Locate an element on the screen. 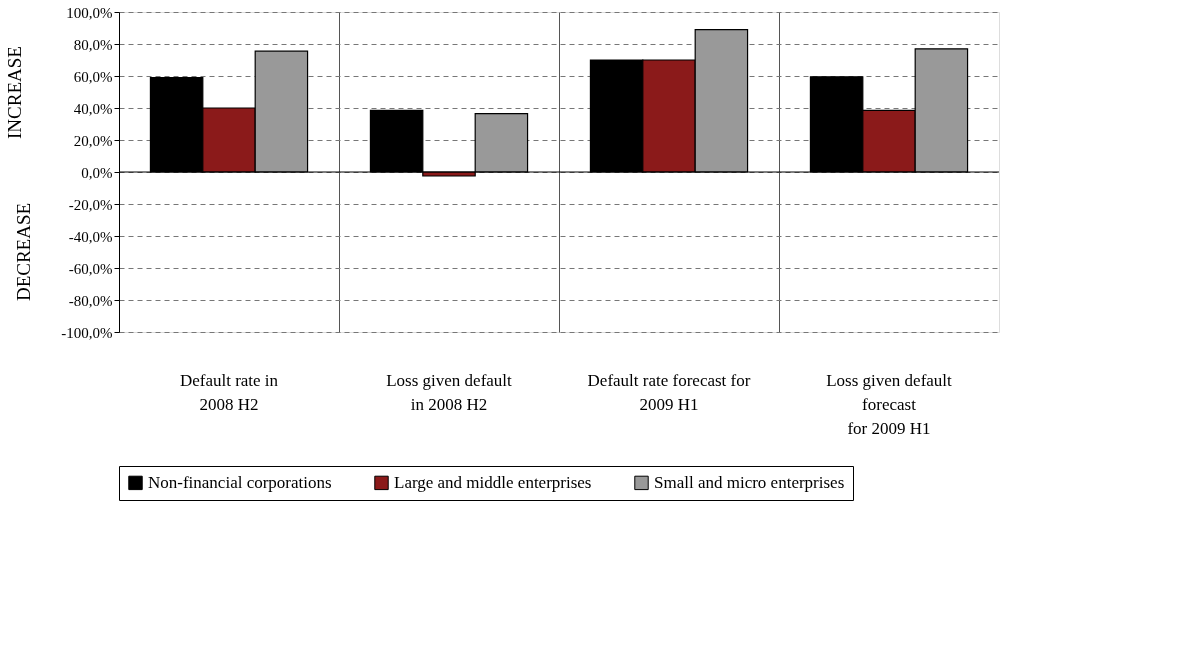 The height and width of the screenshot is (648, 1189). y-axis-title: INCREASE is located at coordinates (14, 92).